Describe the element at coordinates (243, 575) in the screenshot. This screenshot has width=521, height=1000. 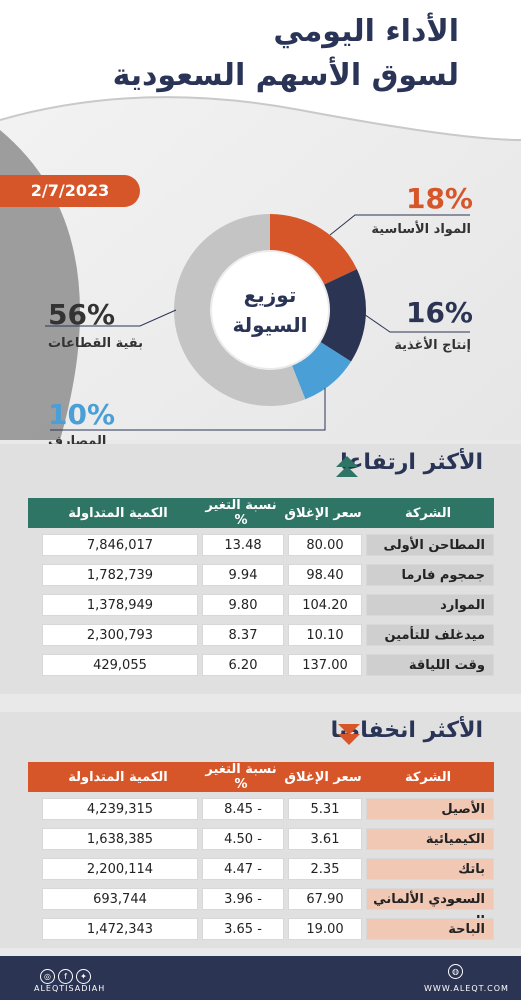
I see `cell-change: 9.94` at that location.